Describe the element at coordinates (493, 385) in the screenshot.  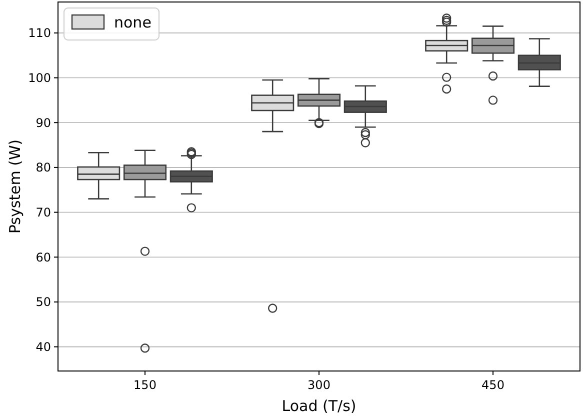
I see `x-tick-label: 450` at that location.